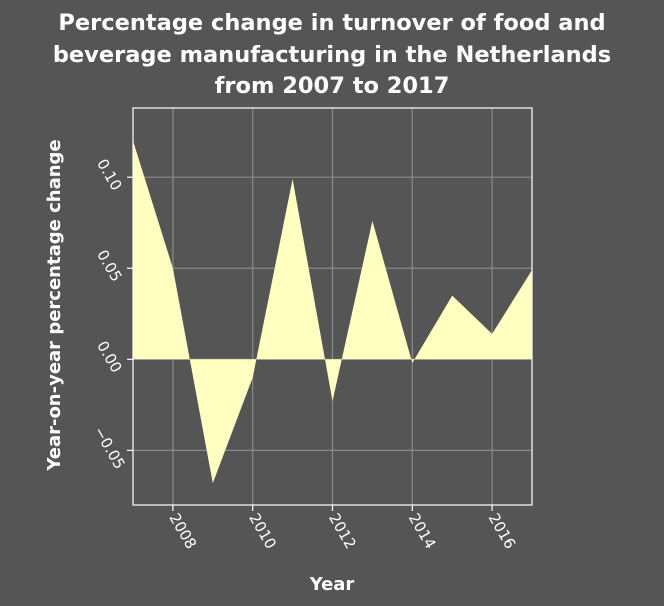  What do you see at coordinates (109, 447) in the screenshot?
I see `y-tick-label: −0.05` at bounding box center [109, 447].